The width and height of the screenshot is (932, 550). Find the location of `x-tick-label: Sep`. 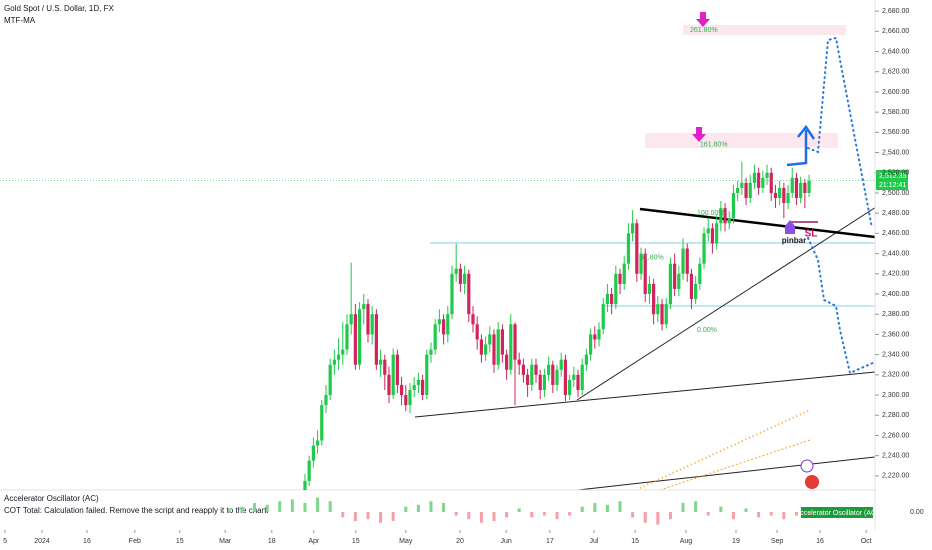

x-tick-label: Sep is located at coordinates (777, 541).